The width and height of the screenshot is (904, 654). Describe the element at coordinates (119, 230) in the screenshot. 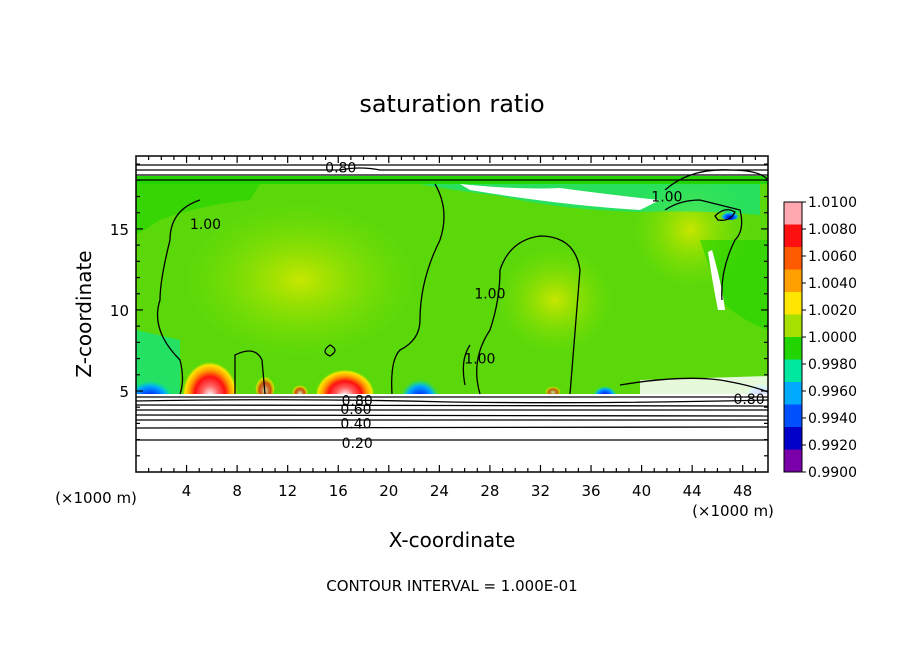

I see `y-tick-label: 15` at that location.